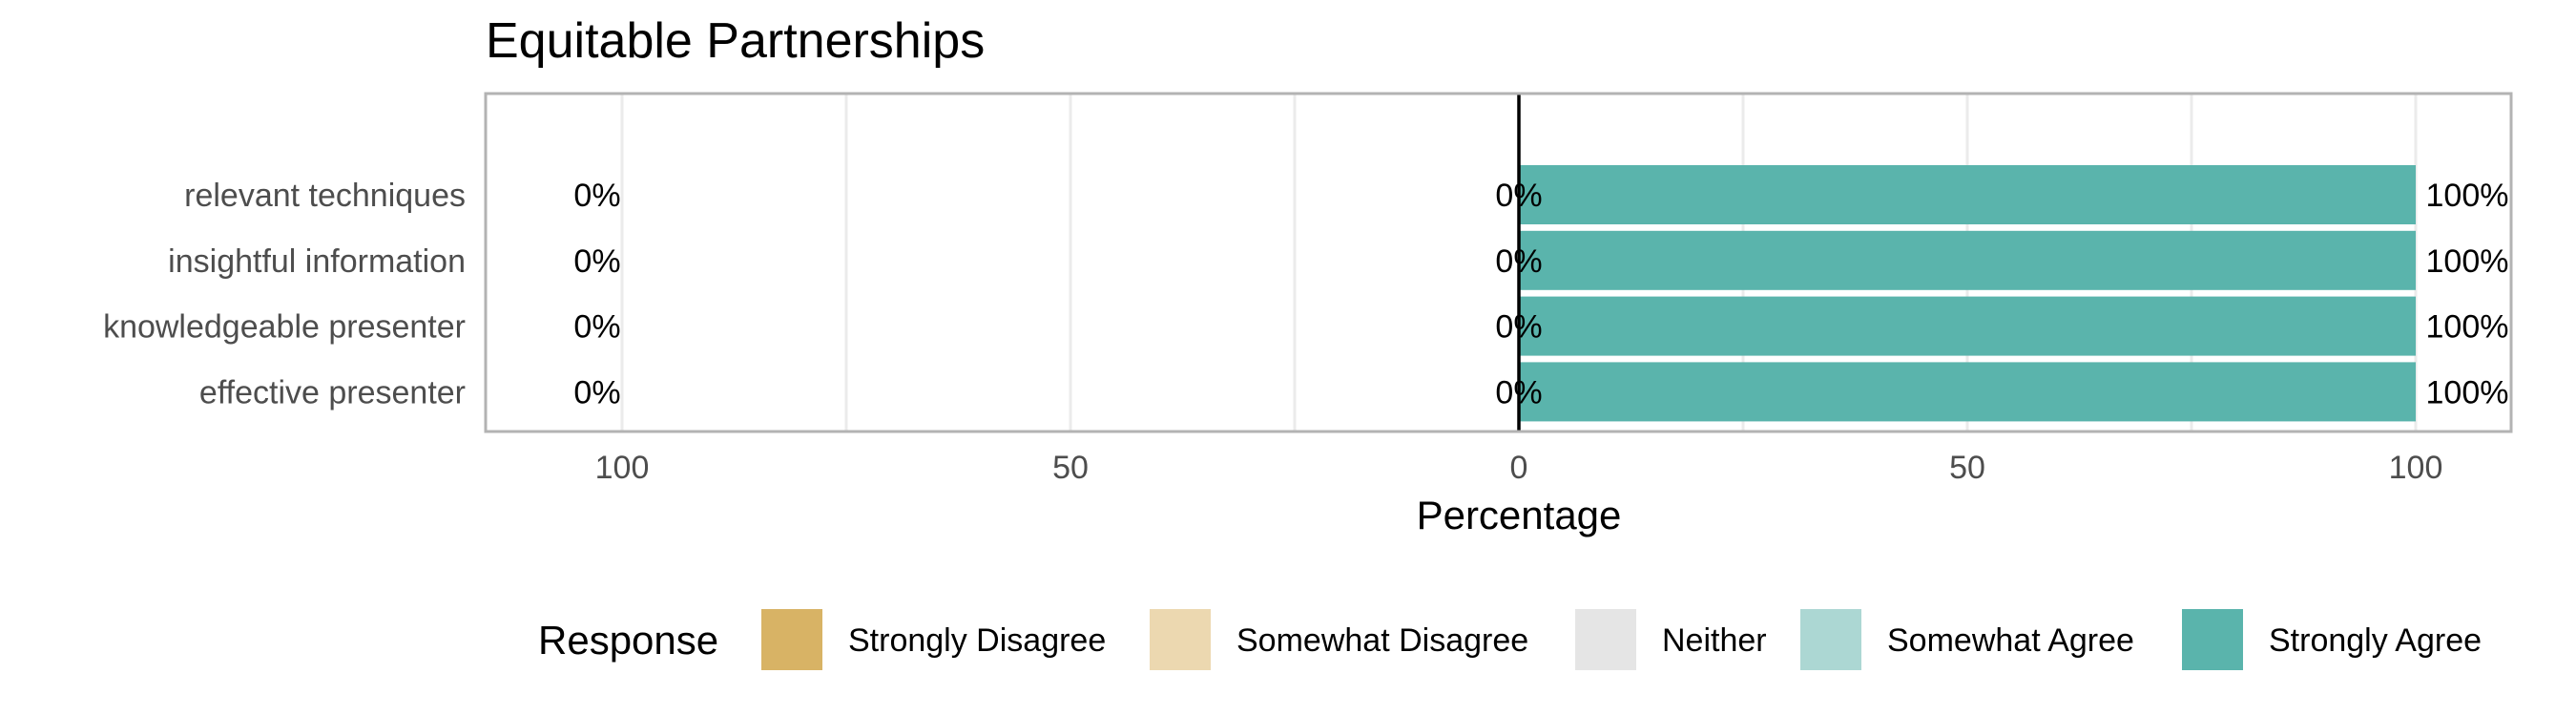 The height and width of the screenshot is (716, 2576). Describe the element at coordinates (1714, 640) in the screenshot. I see `legend-label-2: Neither` at that location.